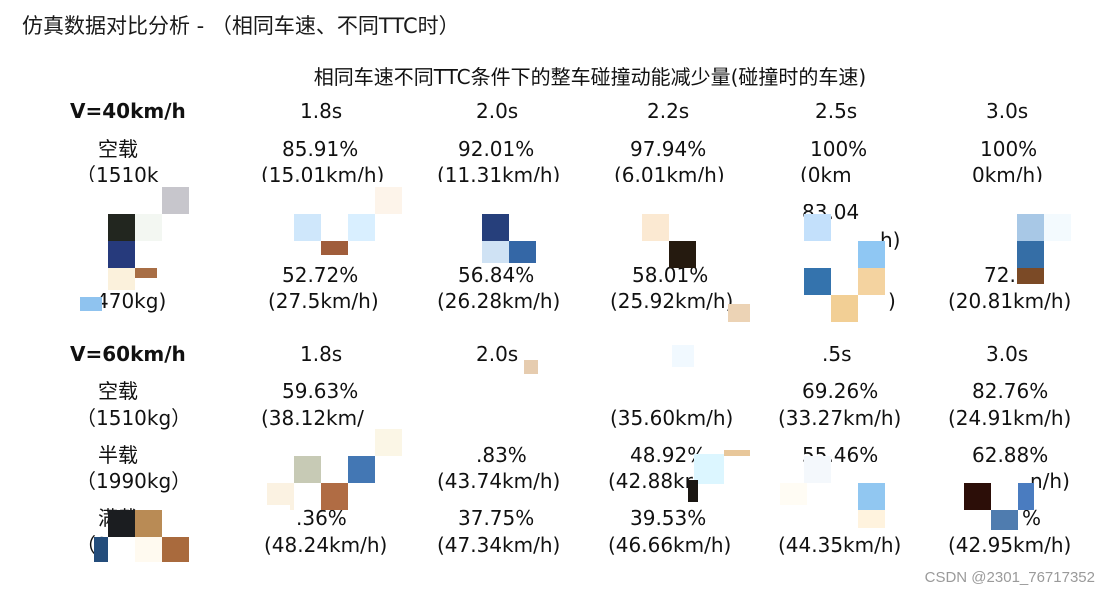  Describe the element at coordinates (1032, 518) in the screenshot. I see `reduction-pct: %` at that location.